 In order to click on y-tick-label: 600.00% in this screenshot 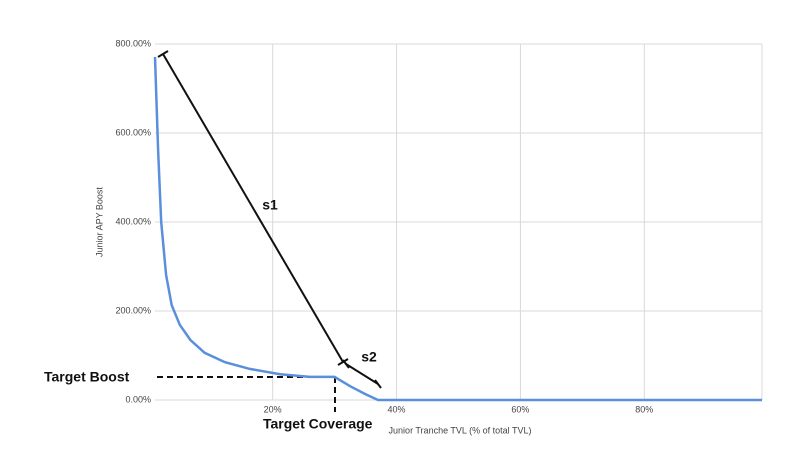, I will do `click(133, 132)`.